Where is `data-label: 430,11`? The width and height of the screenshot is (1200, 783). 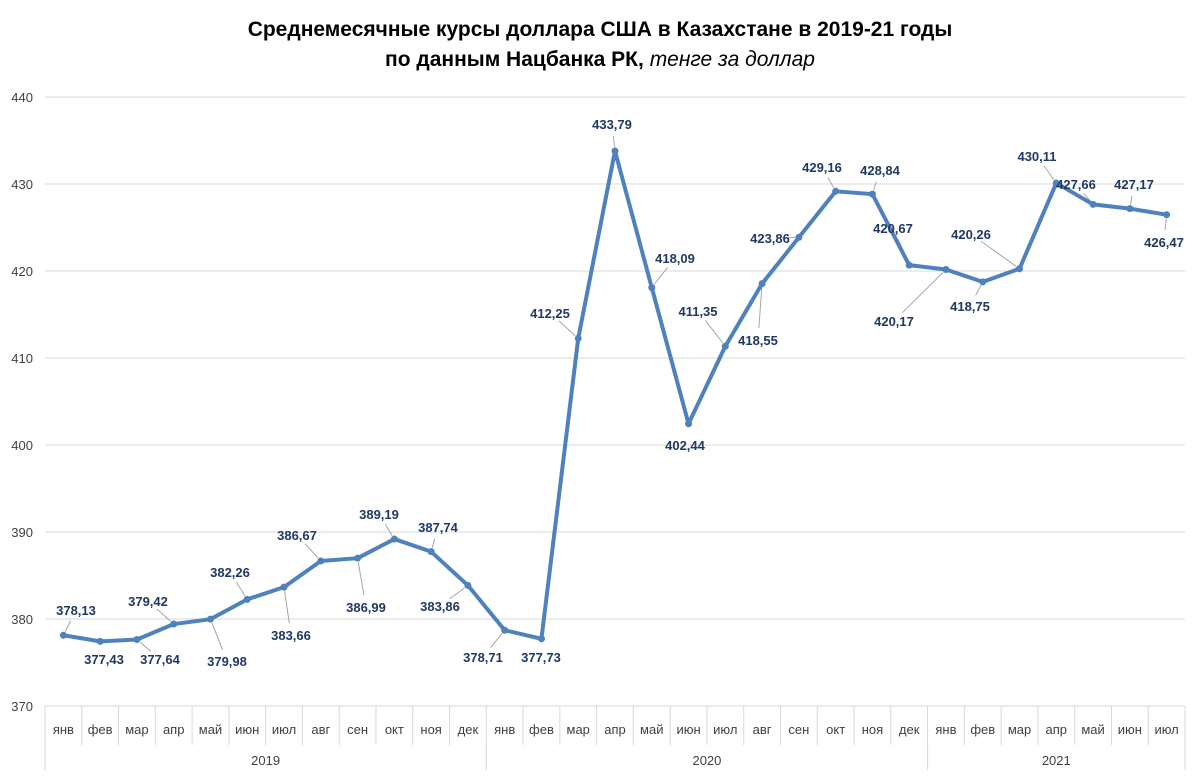
data-label: 430,11 is located at coordinates (1036, 156).